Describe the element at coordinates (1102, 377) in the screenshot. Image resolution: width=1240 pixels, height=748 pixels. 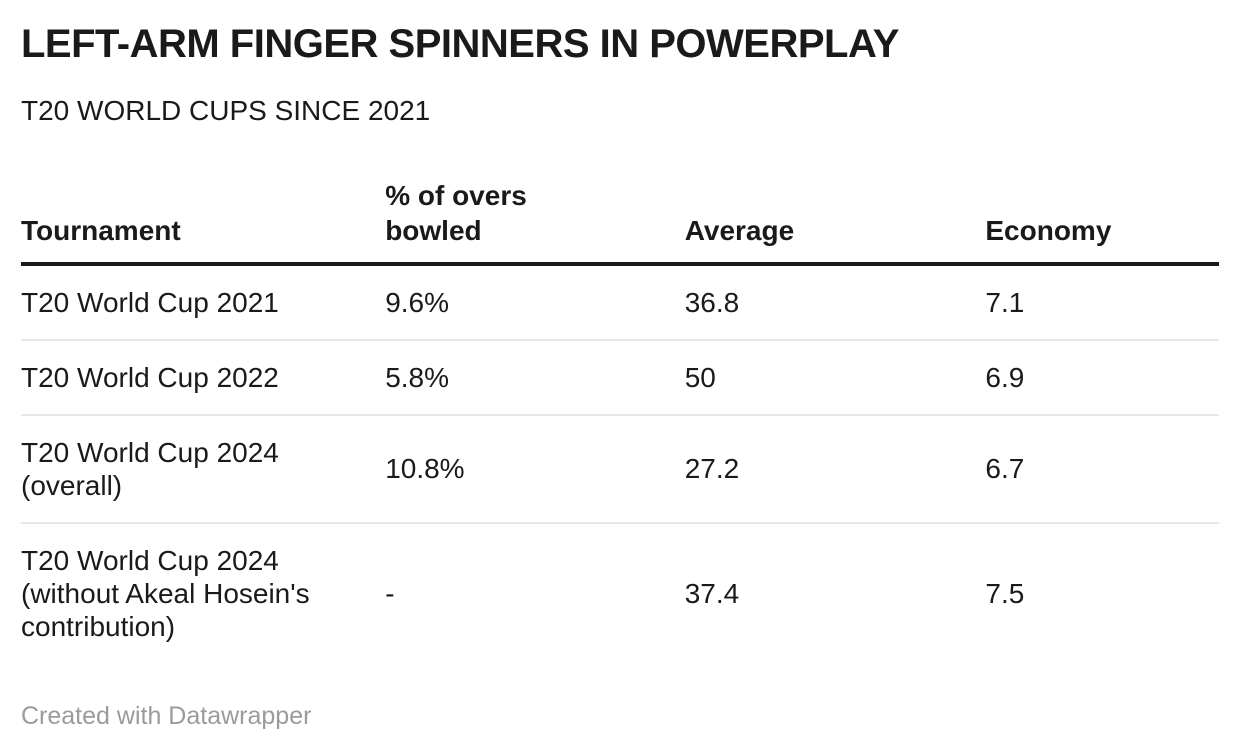
I see `cell-economy: 6.9` at that location.